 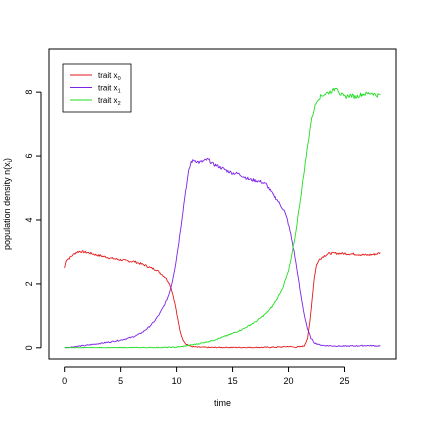 I want to click on y-axis: 0 2 4 6 8, so click(x=33, y=220).